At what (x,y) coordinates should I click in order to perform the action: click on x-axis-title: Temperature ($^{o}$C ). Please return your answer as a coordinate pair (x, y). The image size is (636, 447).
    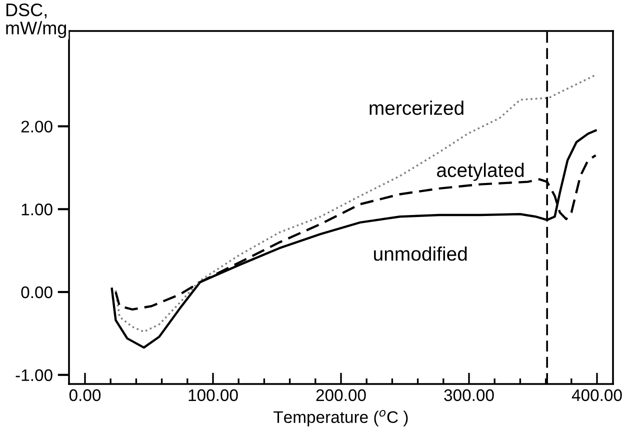
    Looking at the image, I should click on (341, 418).